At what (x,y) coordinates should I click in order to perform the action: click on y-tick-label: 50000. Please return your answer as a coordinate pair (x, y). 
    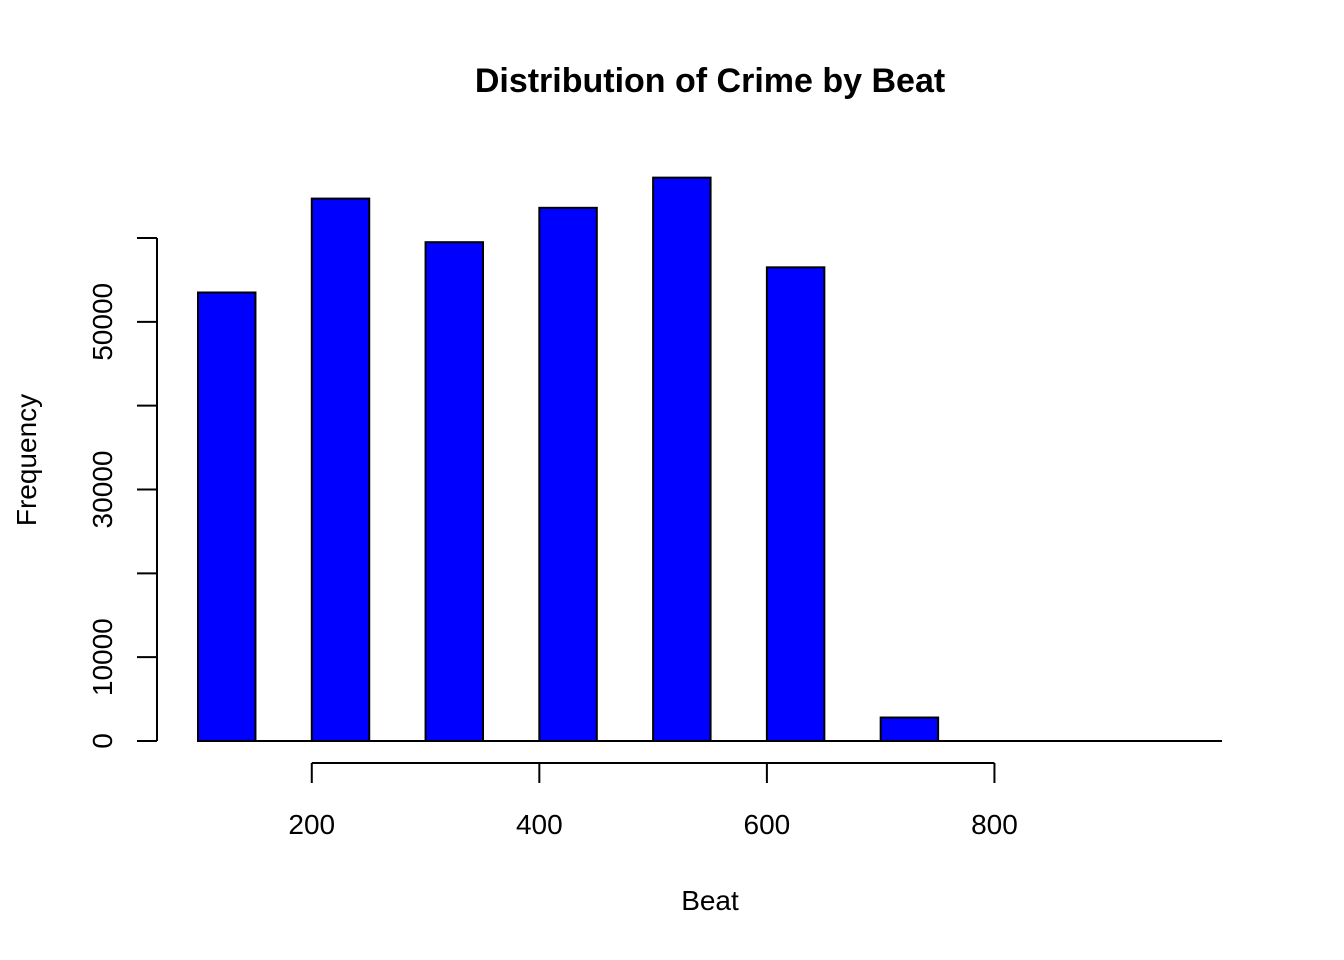
    Looking at the image, I should click on (102, 322).